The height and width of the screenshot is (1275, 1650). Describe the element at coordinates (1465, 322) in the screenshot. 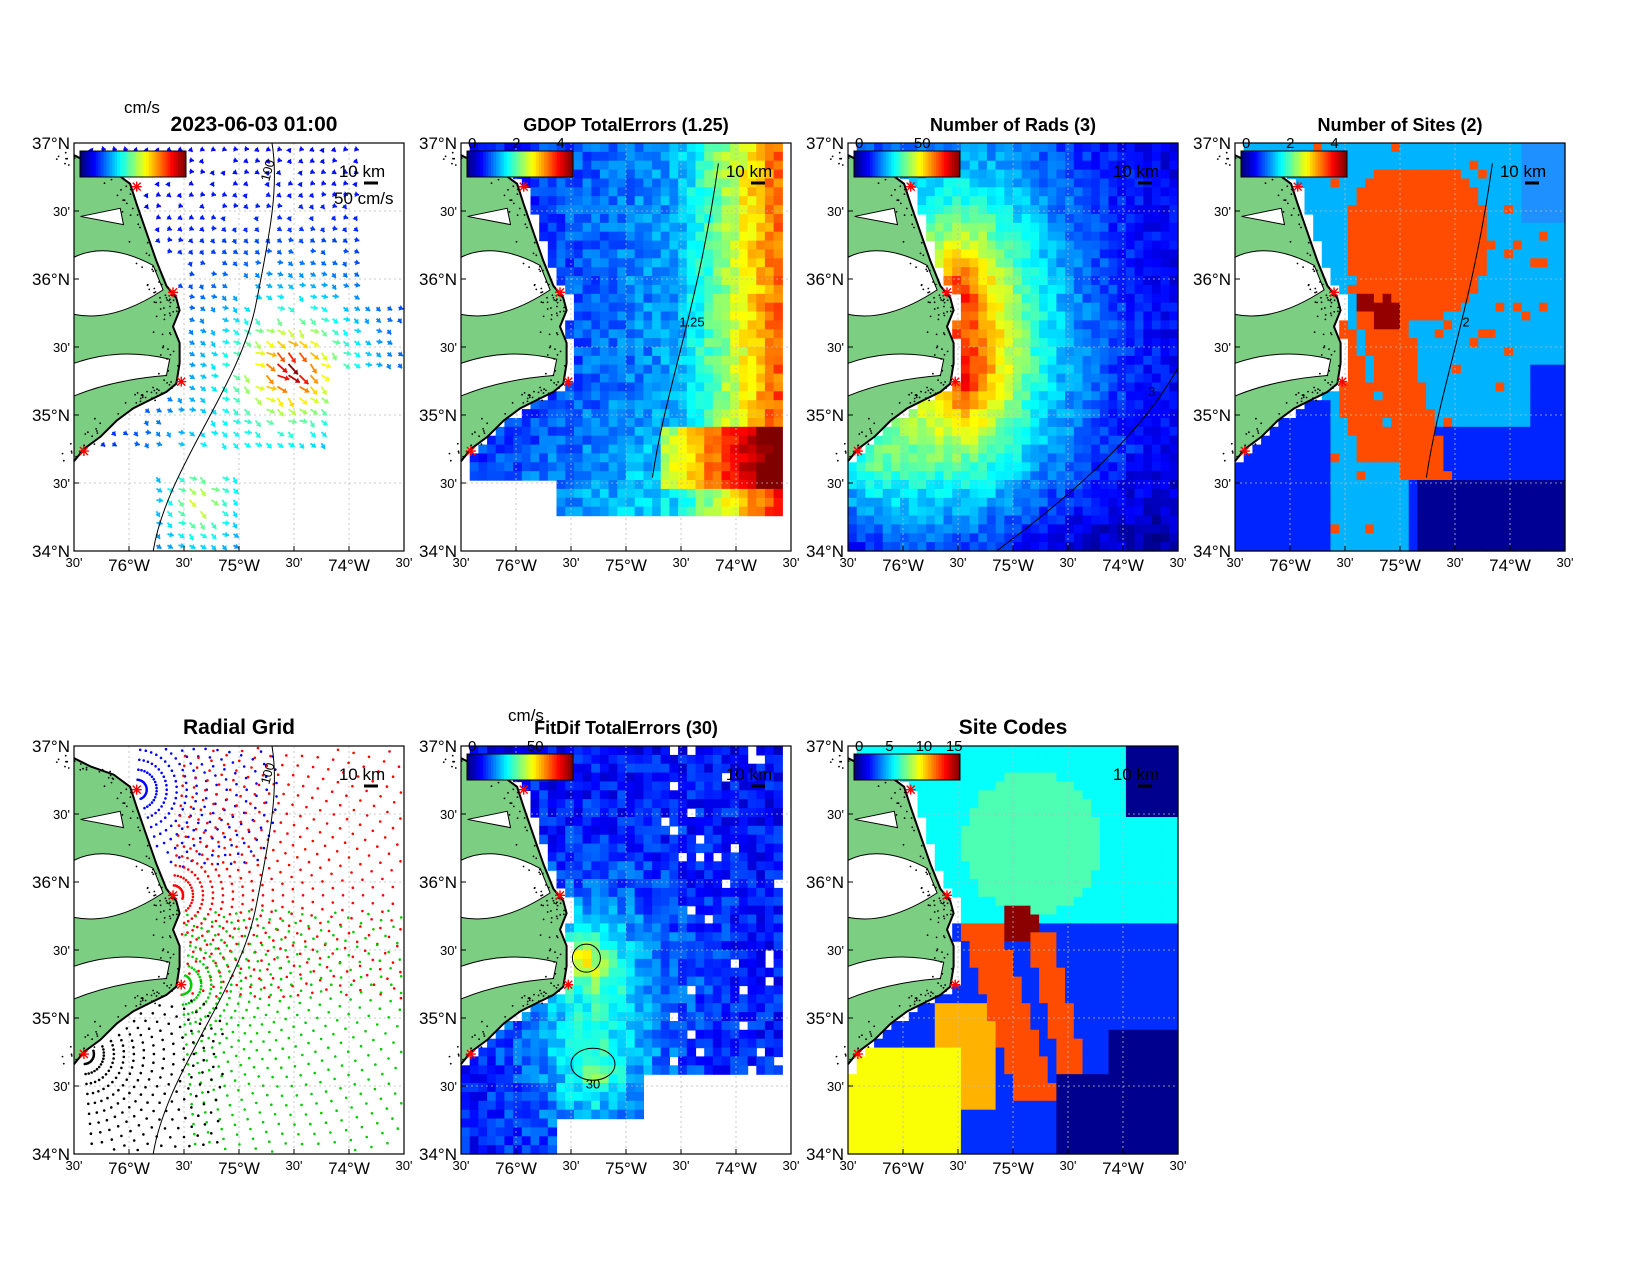

I see `contour-label: 2` at that location.